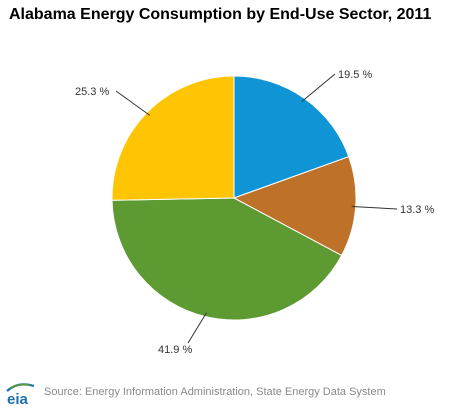 Image resolution: width=452 pixels, height=408 pixels. Describe the element at coordinates (175, 350) in the screenshot. I see `slice-label-2: 41.9 %` at that location.